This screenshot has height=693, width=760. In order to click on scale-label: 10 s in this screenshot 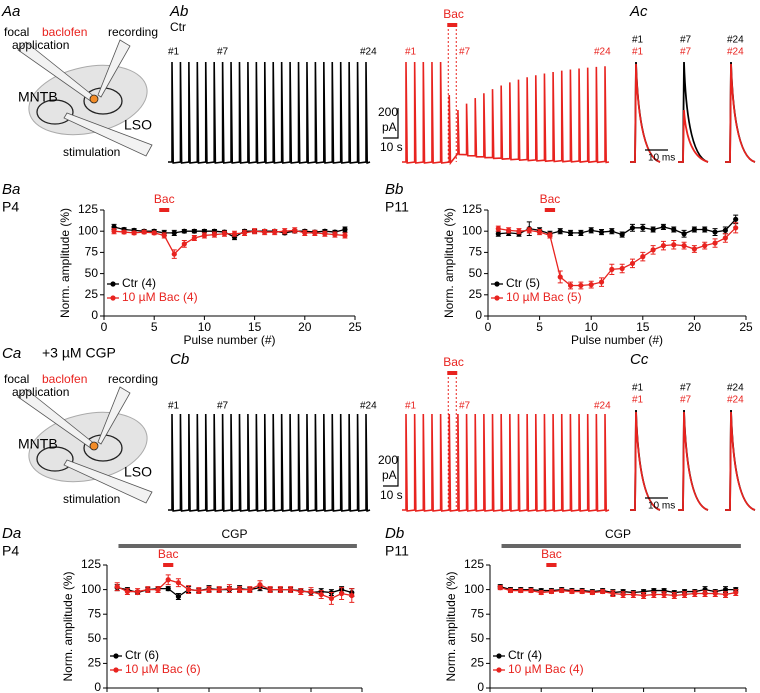, I will do `click(391, 147)`.